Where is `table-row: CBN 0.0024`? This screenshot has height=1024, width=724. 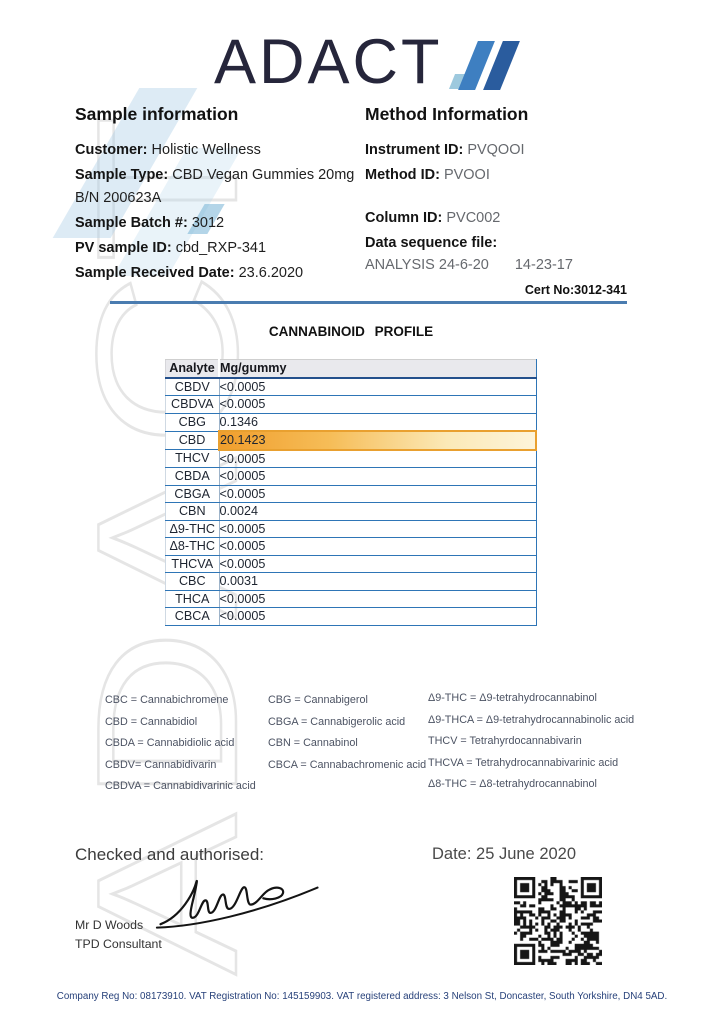 table-row: CBN 0.0024 is located at coordinates (351, 511).